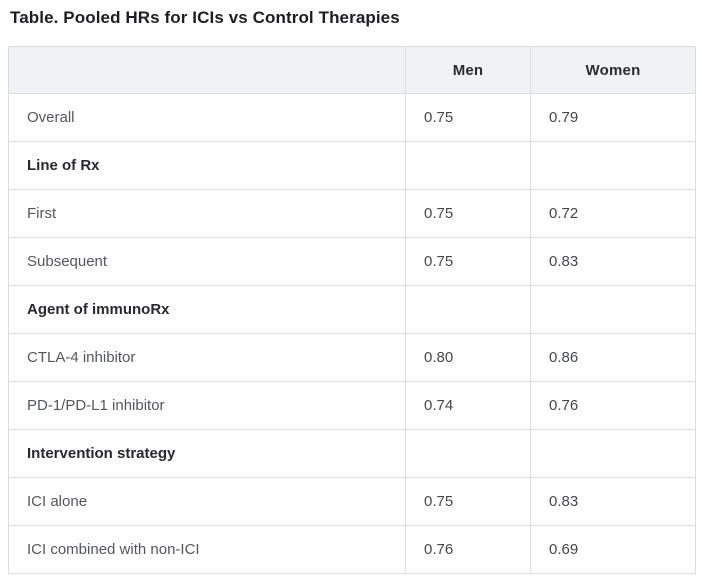 The height and width of the screenshot is (587, 702). I want to click on header-men: Men, so click(468, 70).